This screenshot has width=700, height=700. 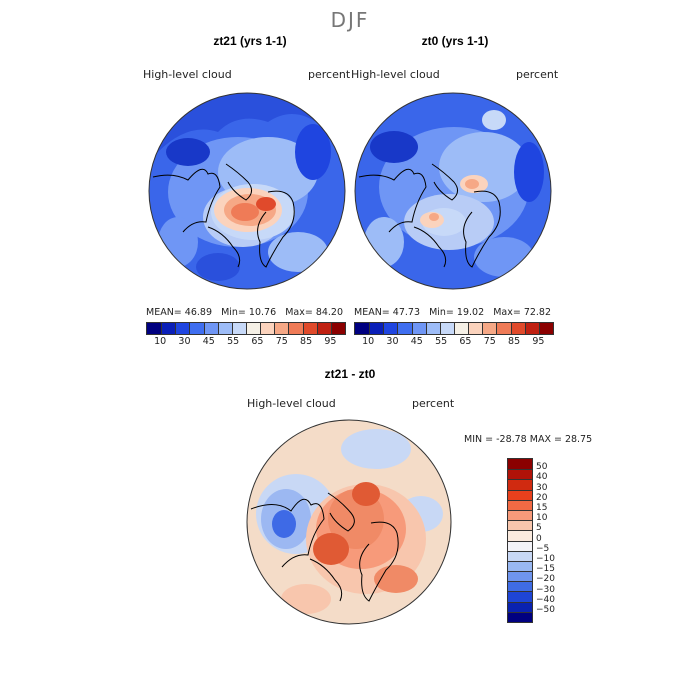 I want to click on panel2-map, so click(x=453, y=191).